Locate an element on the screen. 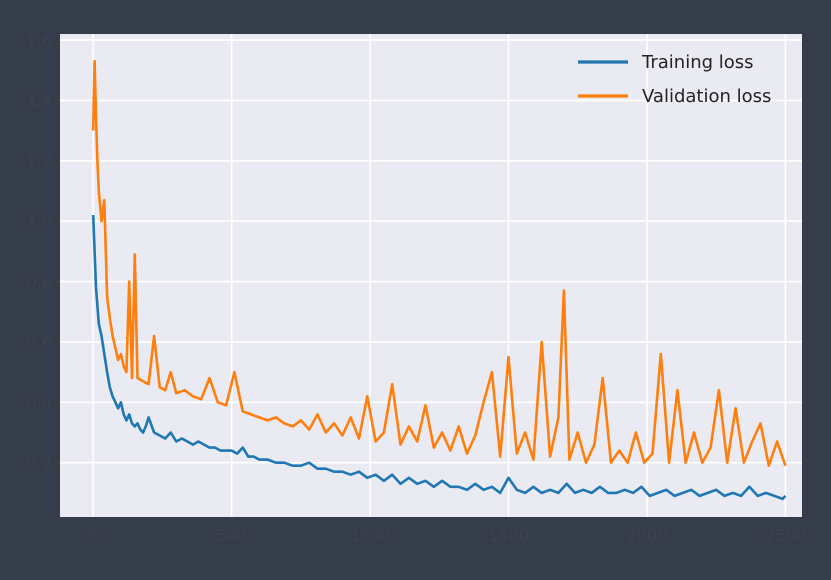 The width and height of the screenshot is (831, 580). x-tick-labels: 0 500 1000 1500 2000 2500 is located at coordinates (447, 535).